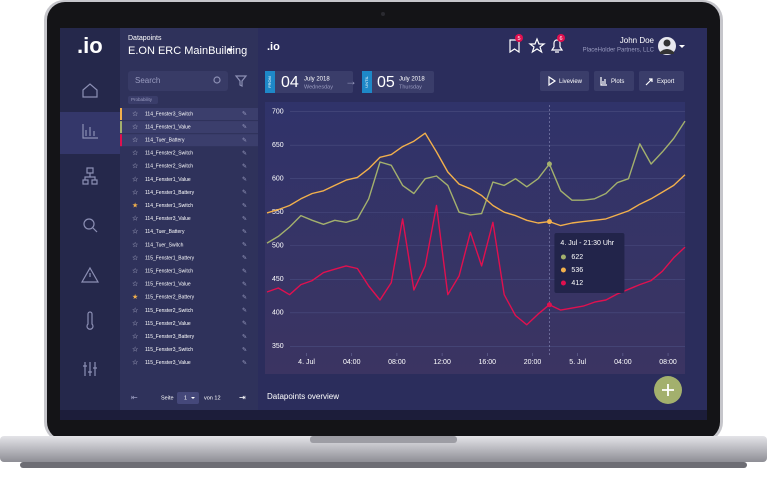 This screenshot has height=480, width=767. I want to click on until-date, so click(398, 82).